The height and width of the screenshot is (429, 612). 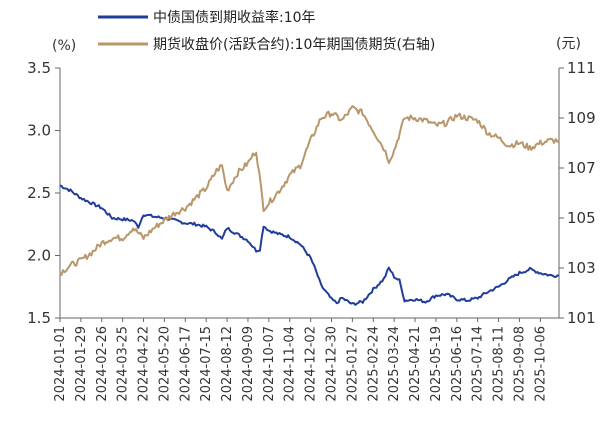 What do you see at coordinates (581, 268) in the screenshot?
I see `right-tick-label: 103` at bounding box center [581, 268].